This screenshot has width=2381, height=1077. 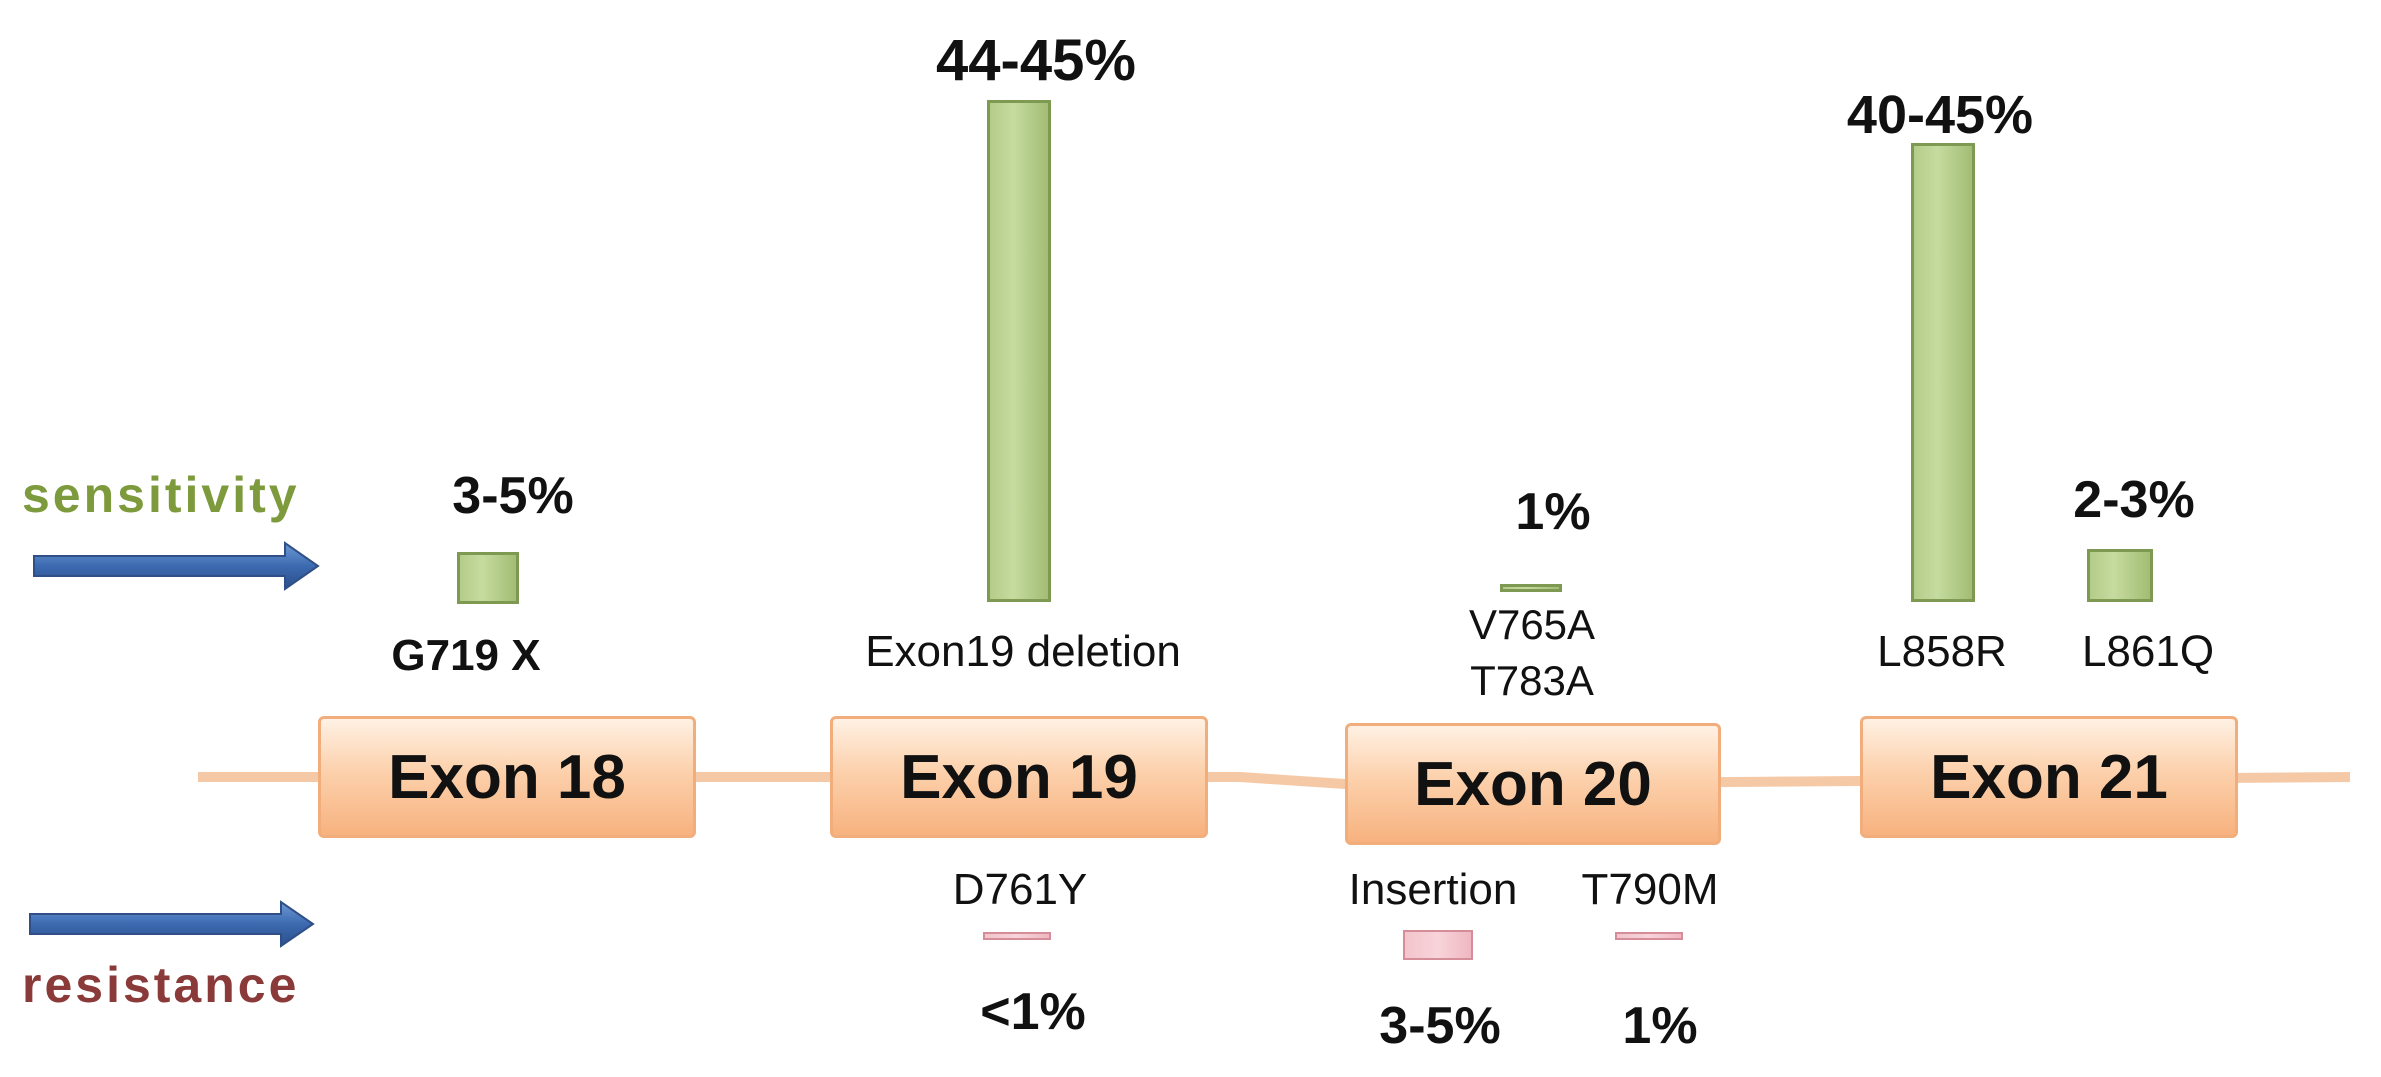 I want to click on l861q-mutation-label: L861Q, so click(x=2148, y=651).